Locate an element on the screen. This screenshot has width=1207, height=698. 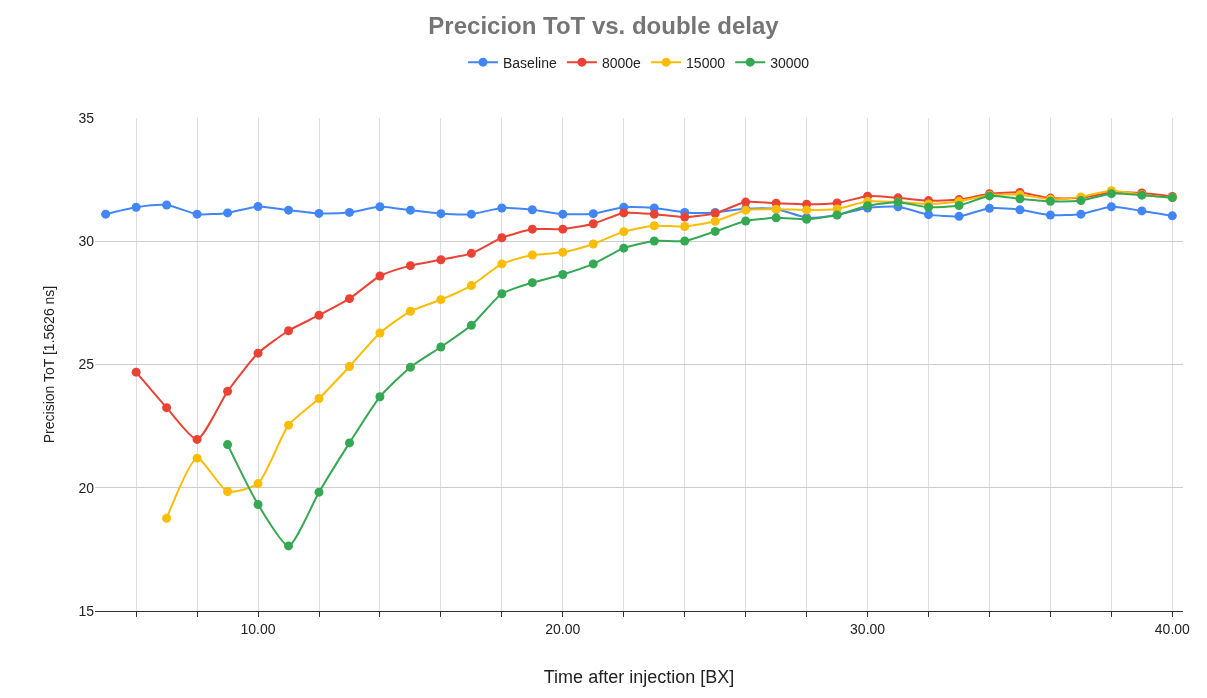
x-tick-label: 20.00 is located at coordinates (563, 628).